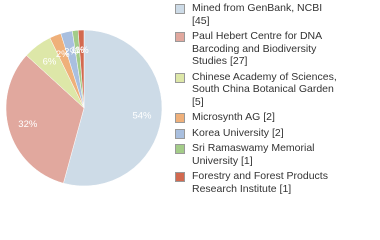  What do you see at coordinates (142, 115) in the screenshot?
I see `slice-label: 54%` at bounding box center [142, 115].